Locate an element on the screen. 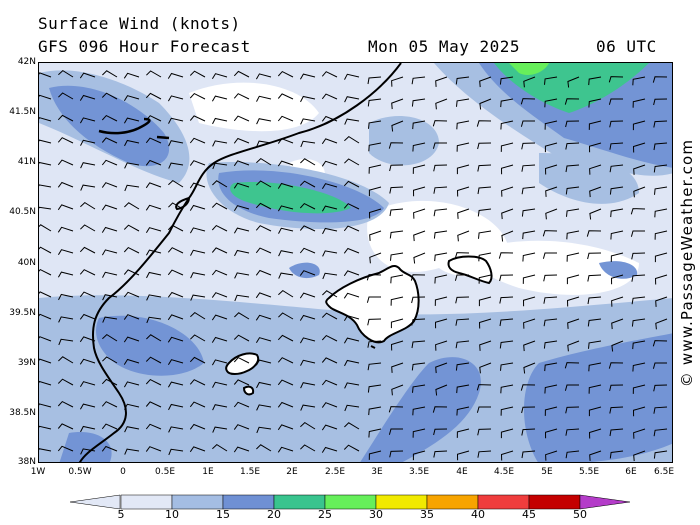 This screenshot has width=700, height=525. colorbar-high-arrow is located at coordinates (605, 502).